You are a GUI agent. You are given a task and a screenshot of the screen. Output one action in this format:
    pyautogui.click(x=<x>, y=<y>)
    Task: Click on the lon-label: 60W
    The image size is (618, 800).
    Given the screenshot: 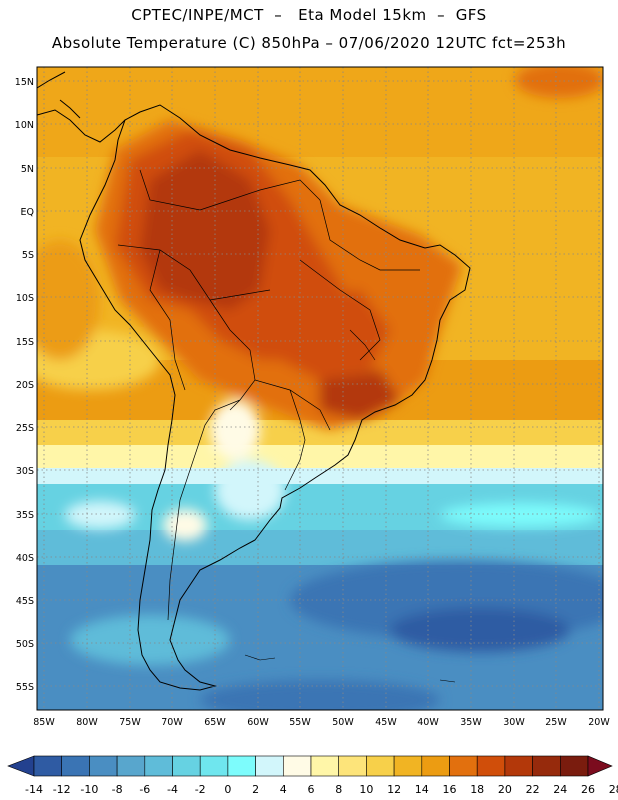 What is the action you would take?
    pyautogui.click(x=258, y=722)
    